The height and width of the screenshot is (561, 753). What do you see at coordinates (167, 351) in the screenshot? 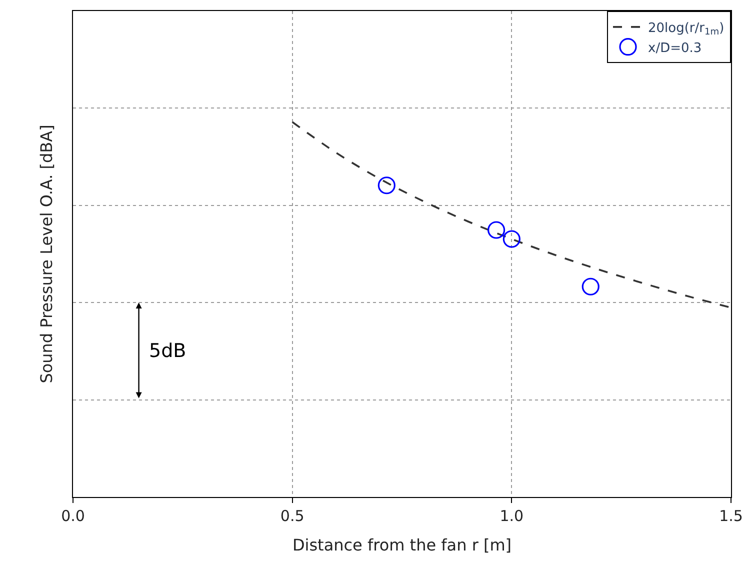
I see `annotation: 5dB` at bounding box center [167, 351].